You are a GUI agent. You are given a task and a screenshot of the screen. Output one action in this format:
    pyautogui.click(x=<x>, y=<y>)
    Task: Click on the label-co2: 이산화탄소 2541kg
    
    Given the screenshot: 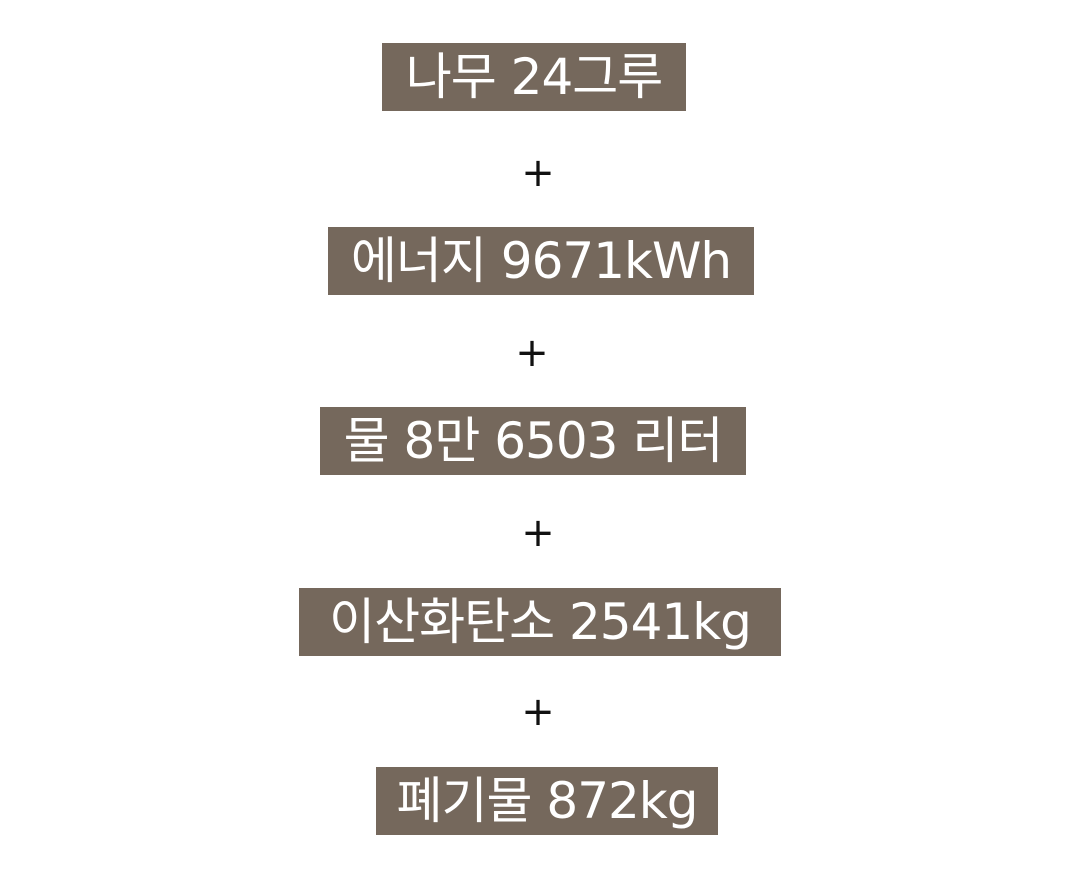 What is the action you would take?
    pyautogui.click(x=540, y=622)
    